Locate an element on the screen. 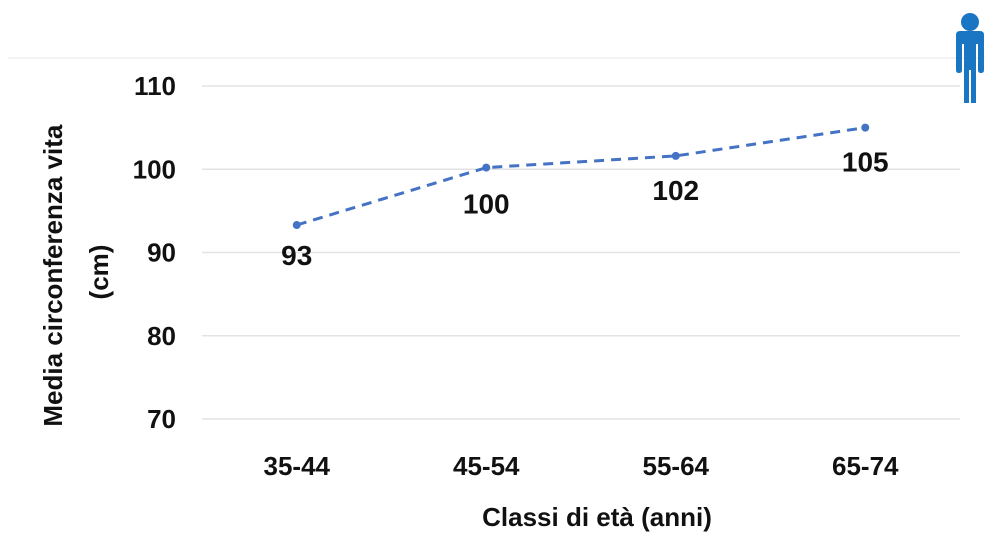 The width and height of the screenshot is (993, 547). data-label: 93 is located at coordinates (296, 255).